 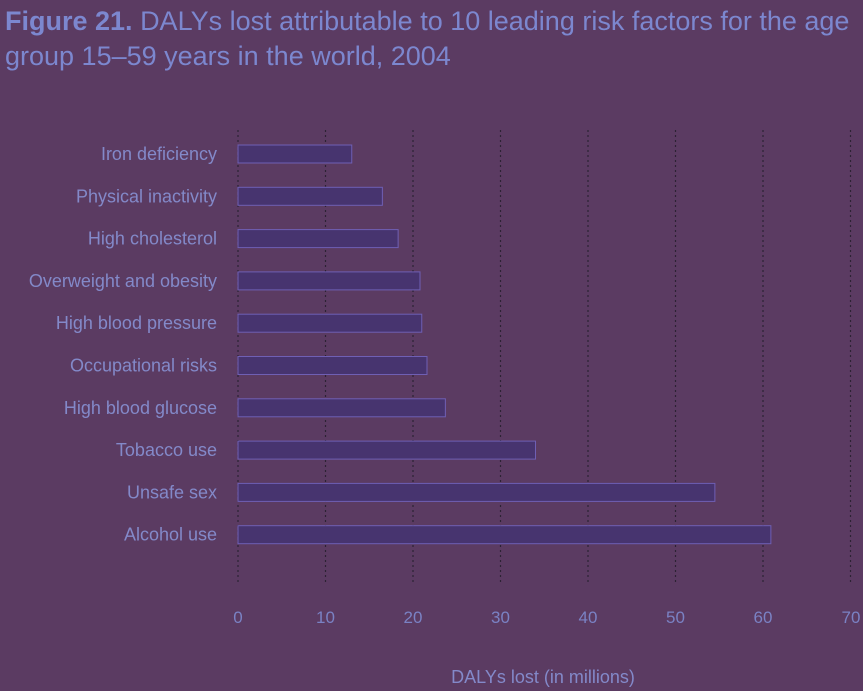 I want to click on x-tick-label: 20, so click(x=413, y=617).